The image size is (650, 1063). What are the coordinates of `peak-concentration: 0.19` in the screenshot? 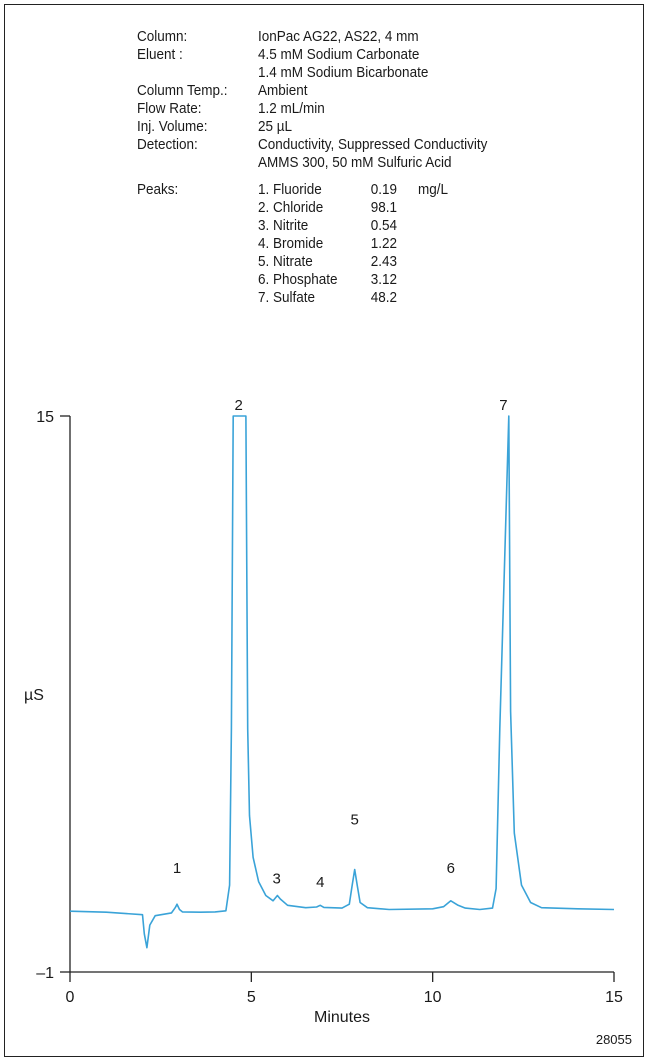 It's located at (383, 189).